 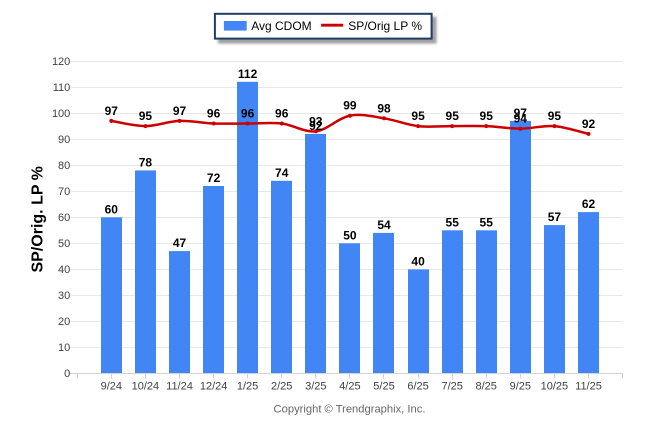 What do you see at coordinates (248, 74) in the screenshot?
I see `svg-text: 112` at bounding box center [248, 74].